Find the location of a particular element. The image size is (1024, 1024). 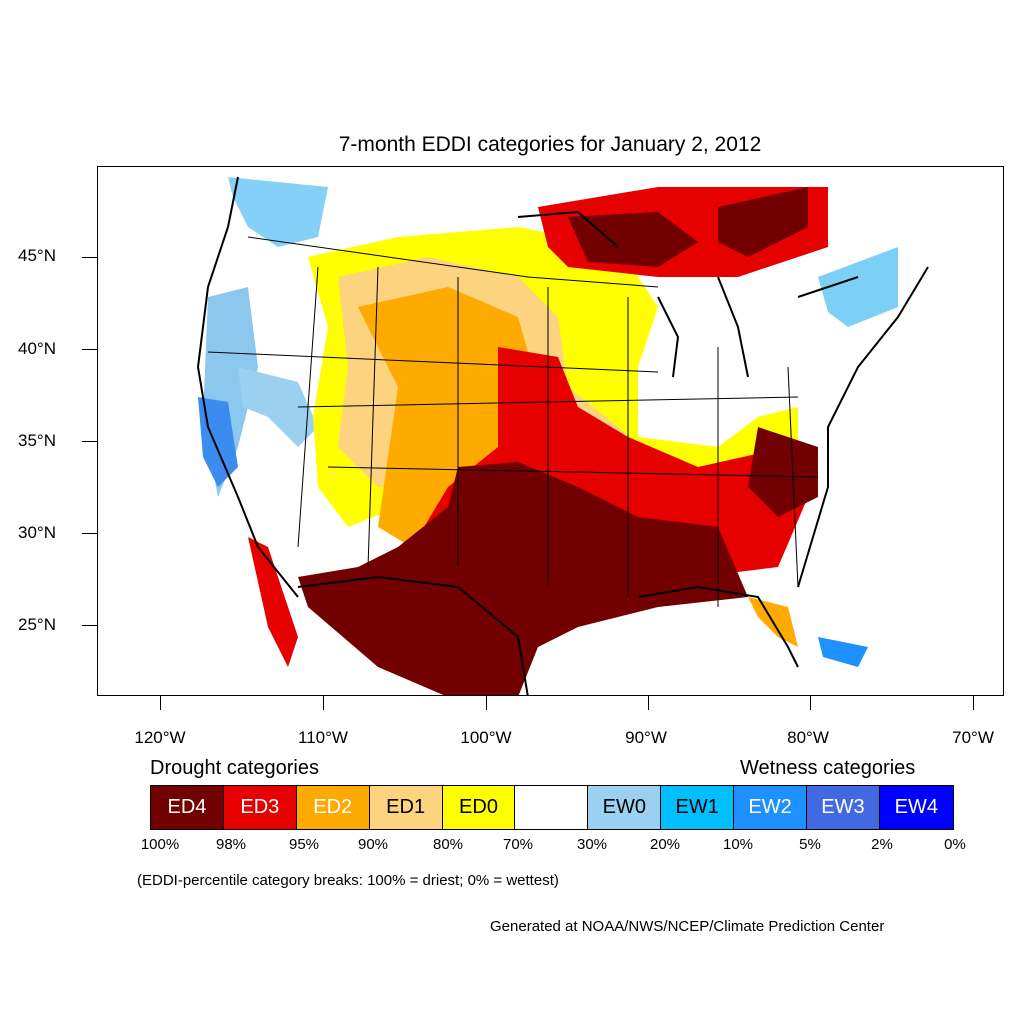

legend-cell-ed4: ED4 is located at coordinates (187, 807).